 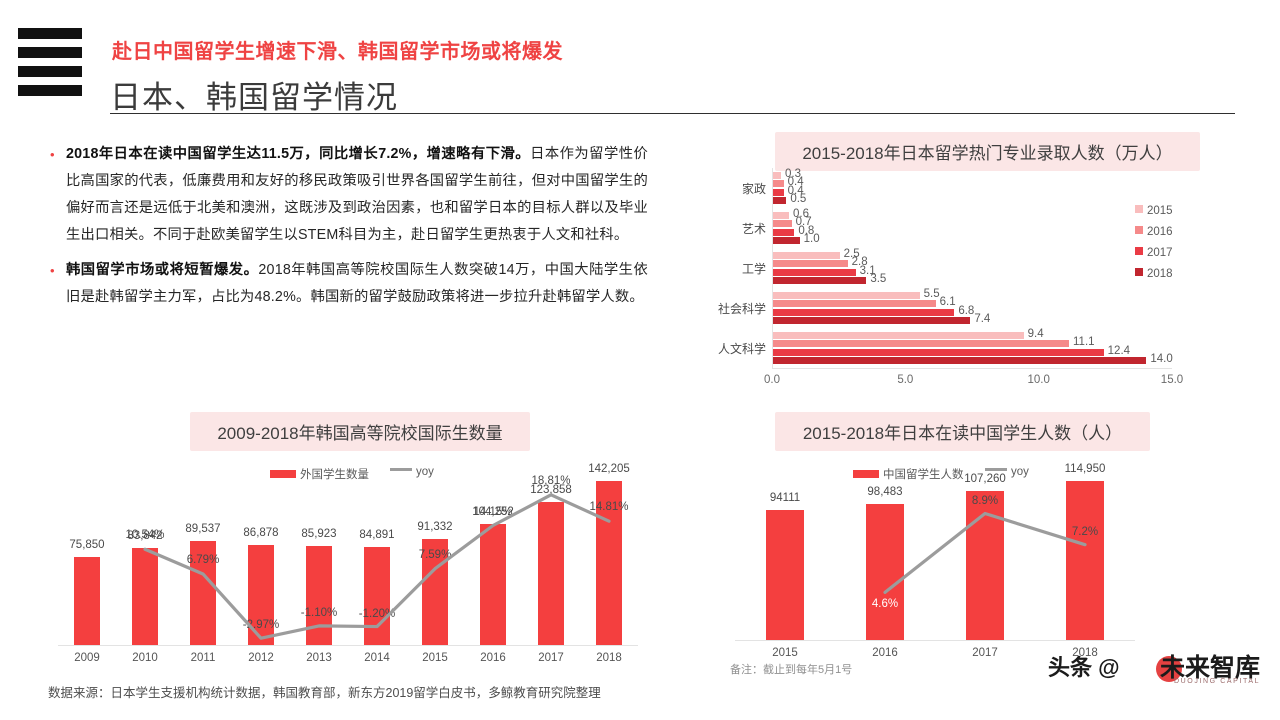 What do you see at coordinates (1084, 667) in the screenshot?
I see `watermark-prefix: 头条 @` at bounding box center [1084, 667].